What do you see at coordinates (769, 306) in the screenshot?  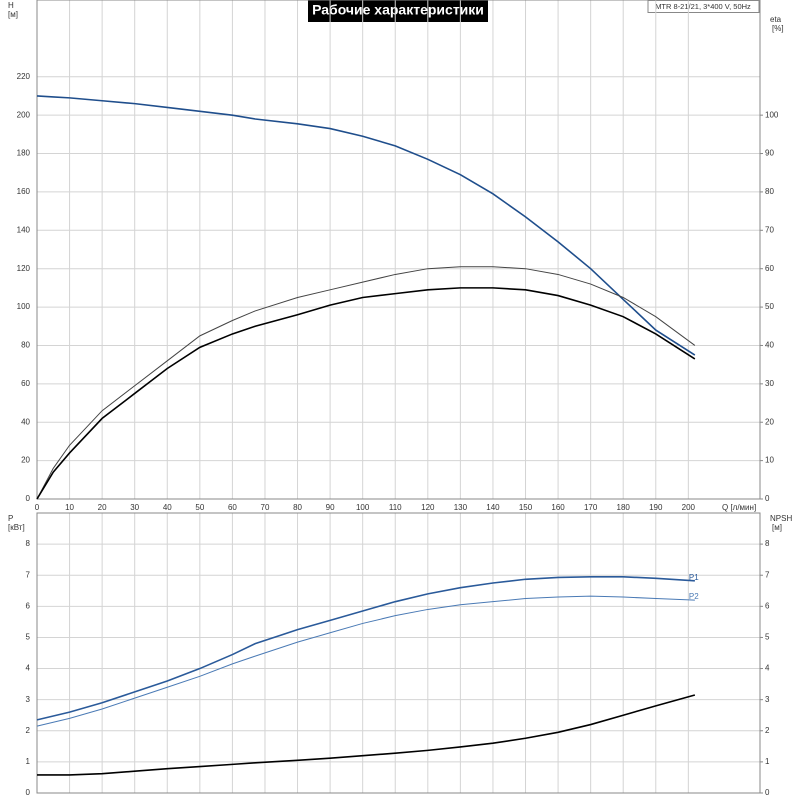 I see `y2-tick-label: 50` at bounding box center [769, 306].